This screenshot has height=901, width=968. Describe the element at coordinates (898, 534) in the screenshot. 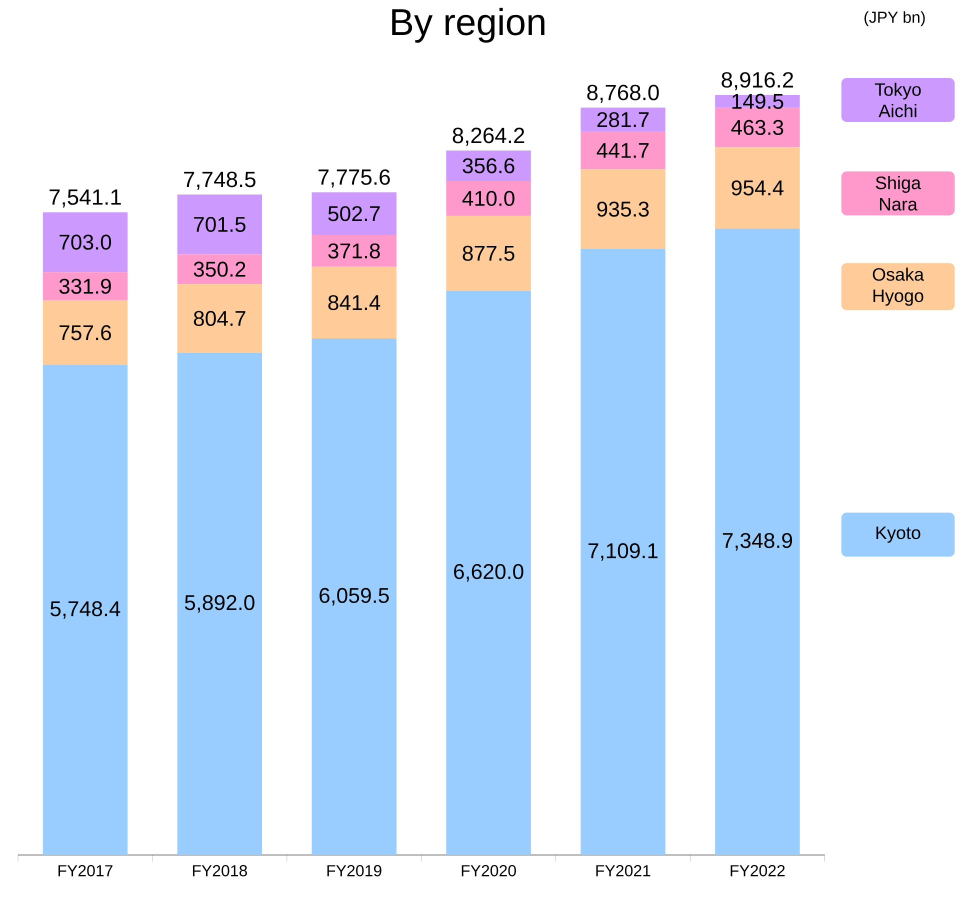

I see `text: Kyoto` at that location.